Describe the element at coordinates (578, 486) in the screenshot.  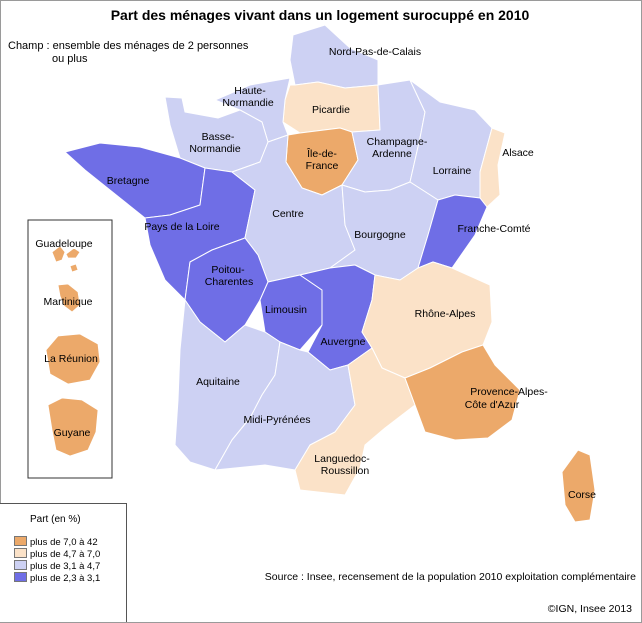
I see `region-shape-corse` at that location.